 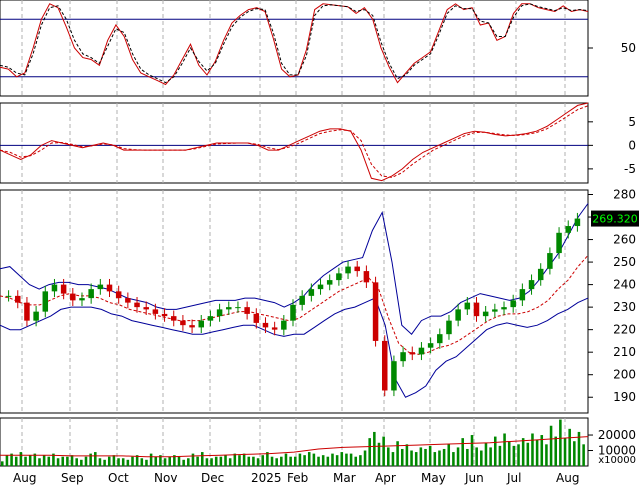 I want to click on price-ytick-label-7: 210, so click(x=624, y=352).